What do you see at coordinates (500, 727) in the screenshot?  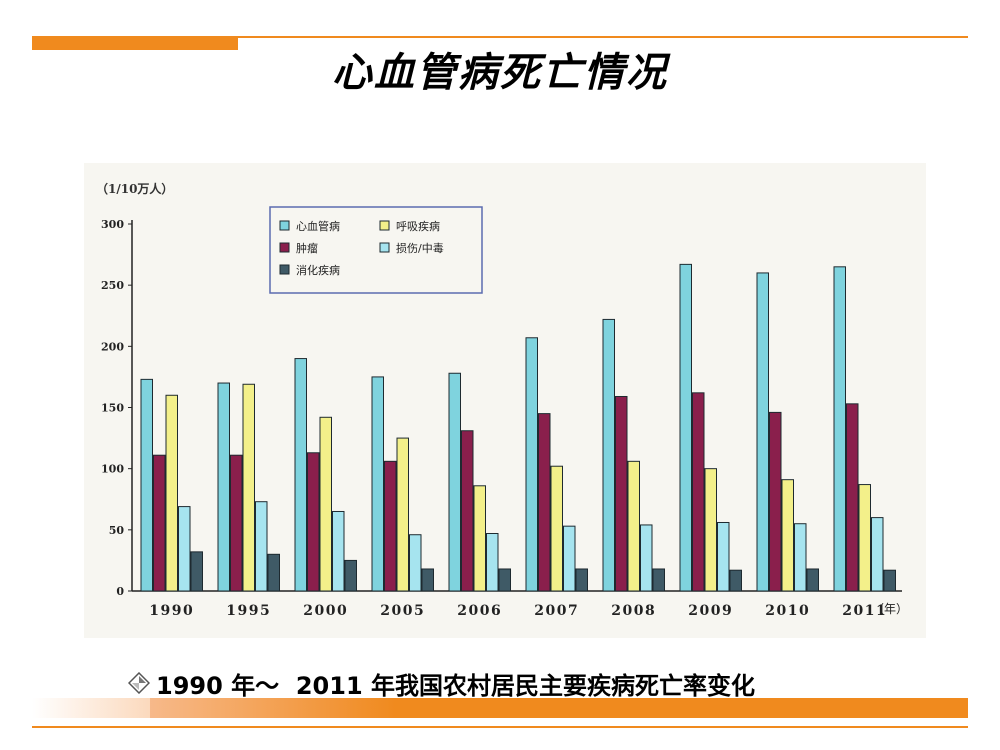 I see `bottom-accent-line` at bounding box center [500, 727].